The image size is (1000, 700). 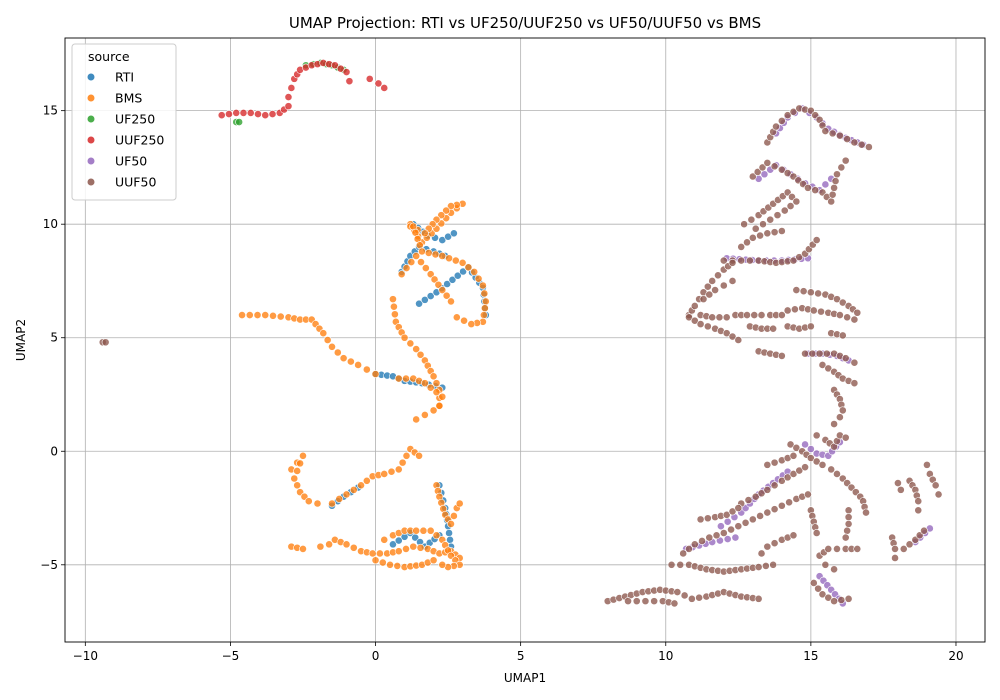 What do you see at coordinates (810, 656) in the screenshot?
I see `x-tick-label: 15` at bounding box center [810, 656].